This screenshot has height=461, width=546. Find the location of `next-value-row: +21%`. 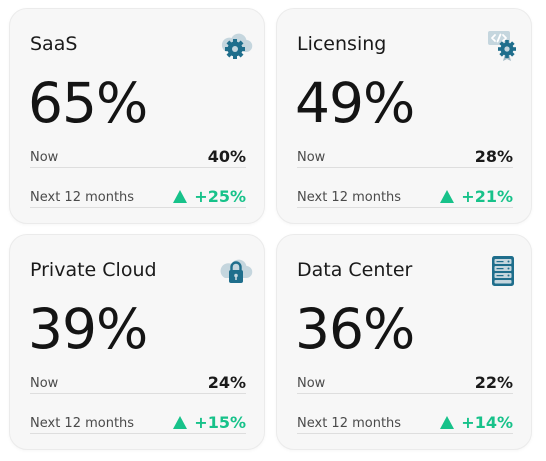

next-value-row: +21% is located at coordinates (476, 196).